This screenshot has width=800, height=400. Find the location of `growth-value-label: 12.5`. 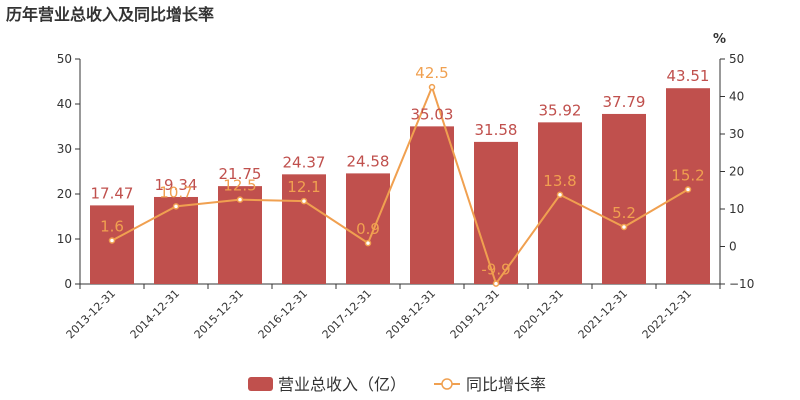

growth-value-label: 12.5 is located at coordinates (239, 186).